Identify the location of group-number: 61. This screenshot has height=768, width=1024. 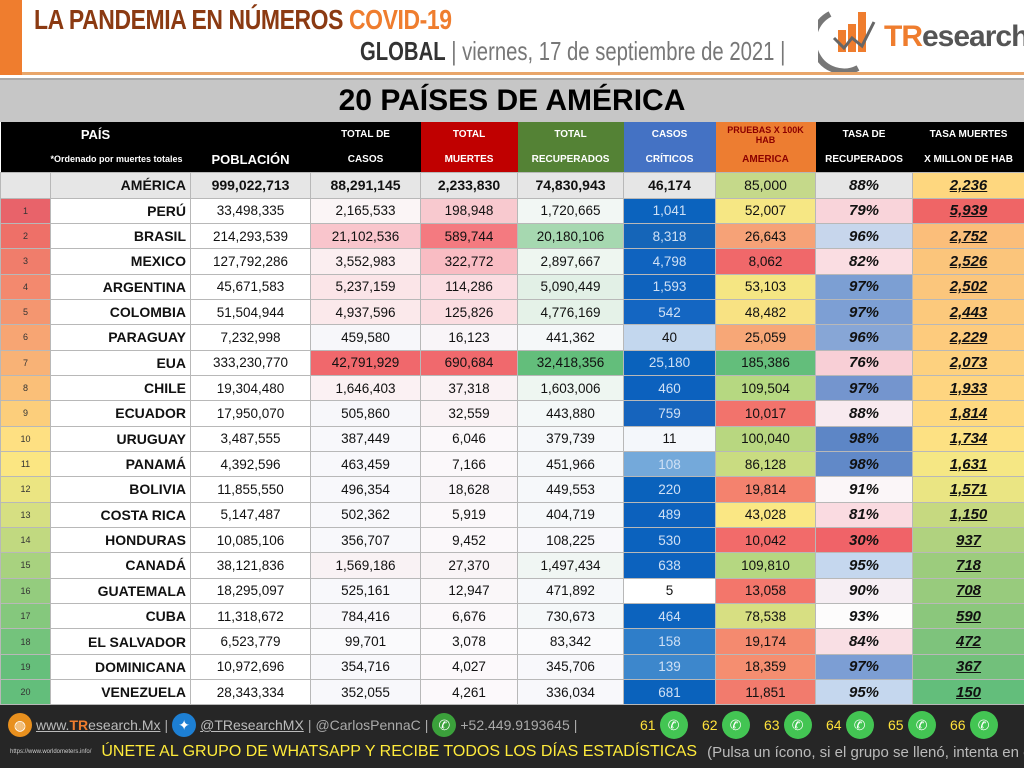
(648, 725).